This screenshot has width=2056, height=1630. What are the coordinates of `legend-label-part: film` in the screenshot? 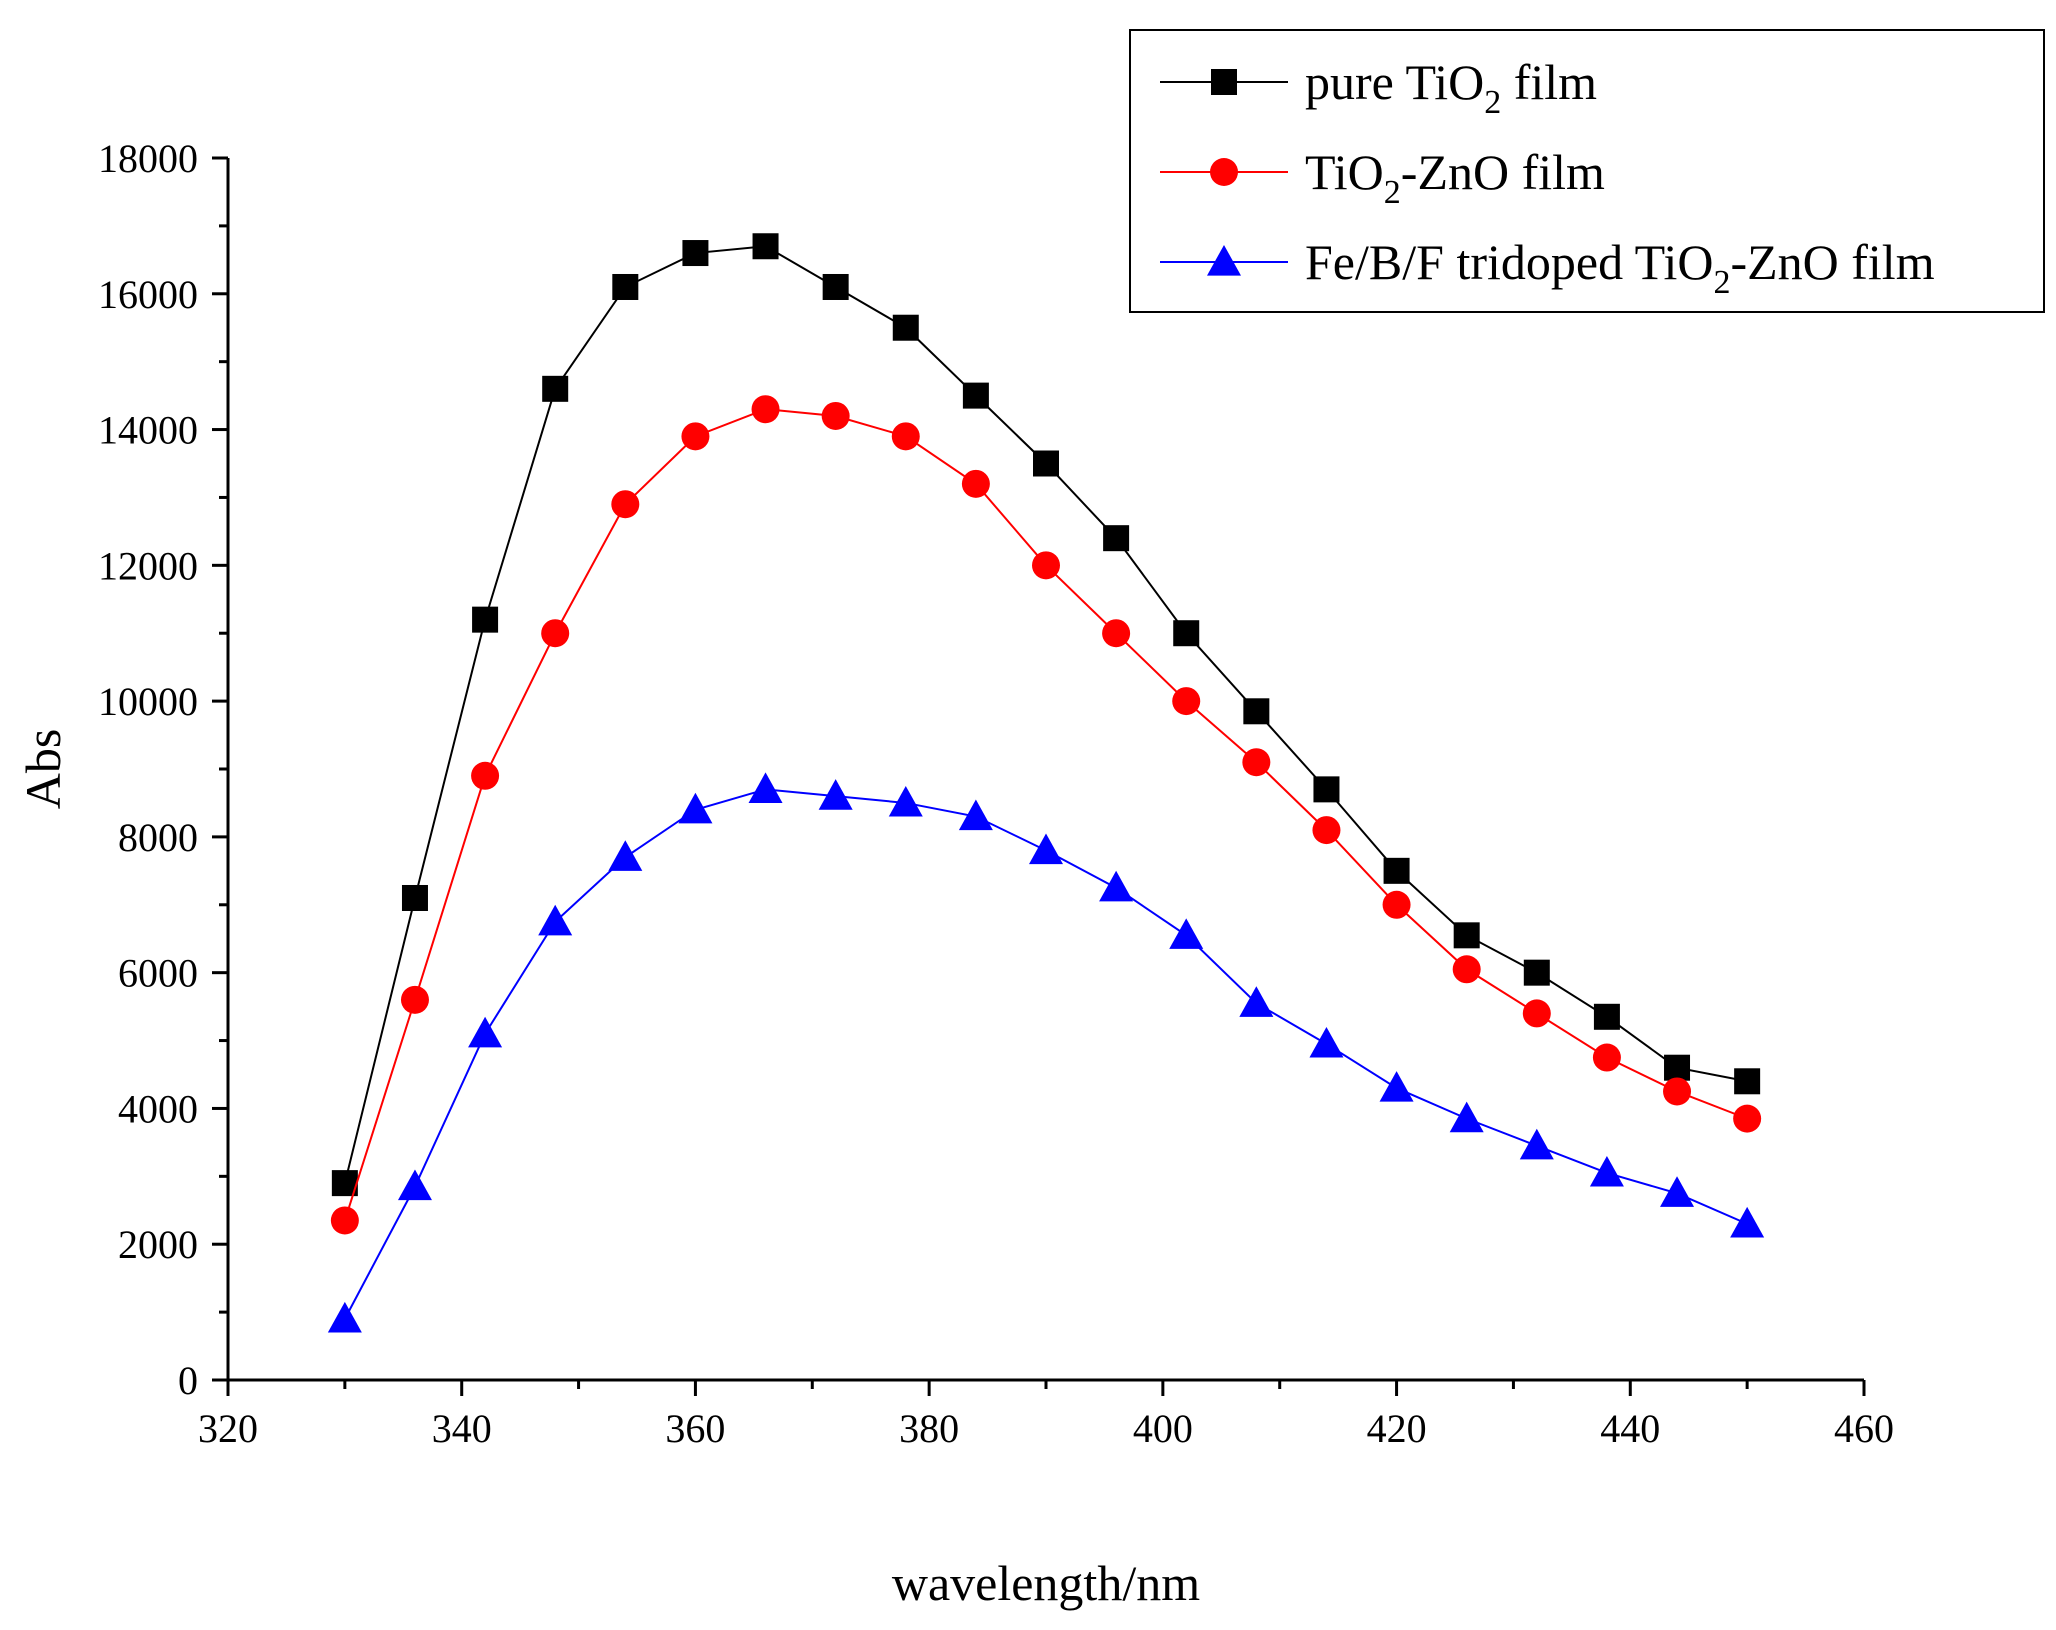 It's located at (1549, 82).